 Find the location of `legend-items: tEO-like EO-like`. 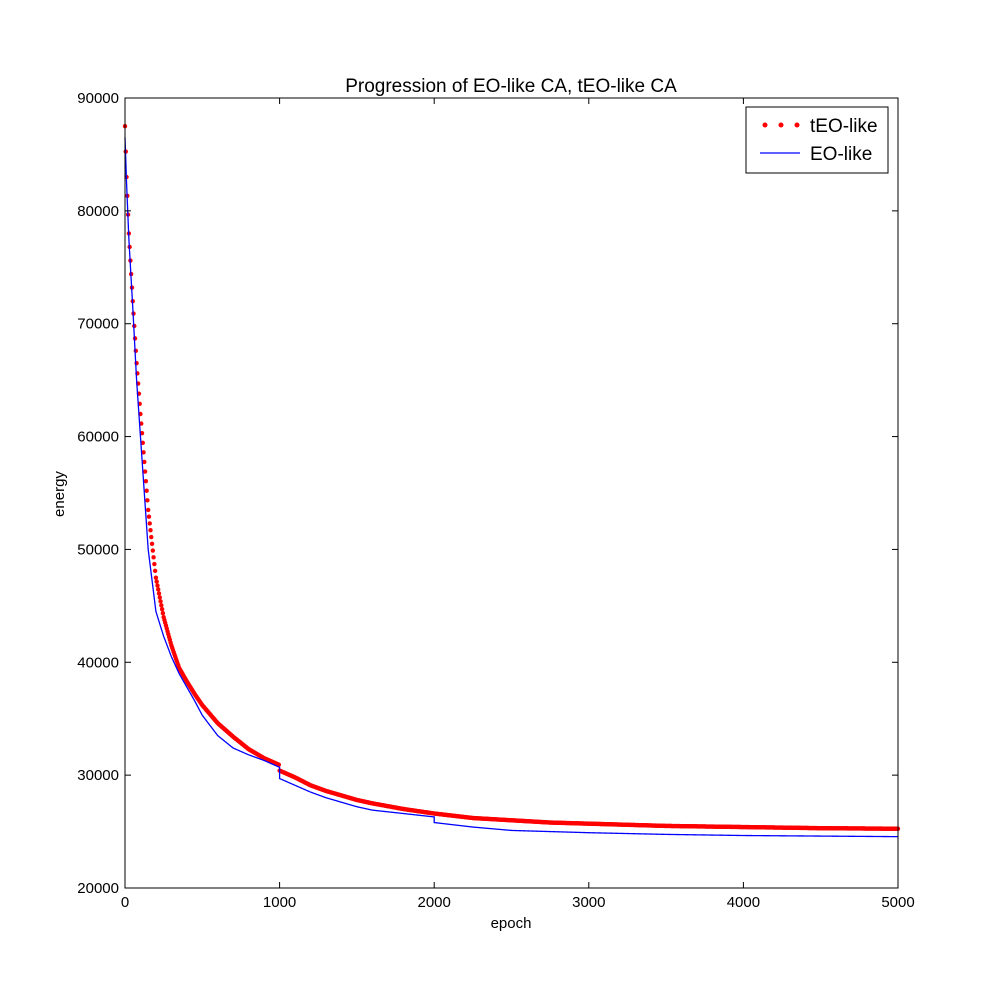

legend-items: tEO-like EO-like is located at coordinates (819, 140).